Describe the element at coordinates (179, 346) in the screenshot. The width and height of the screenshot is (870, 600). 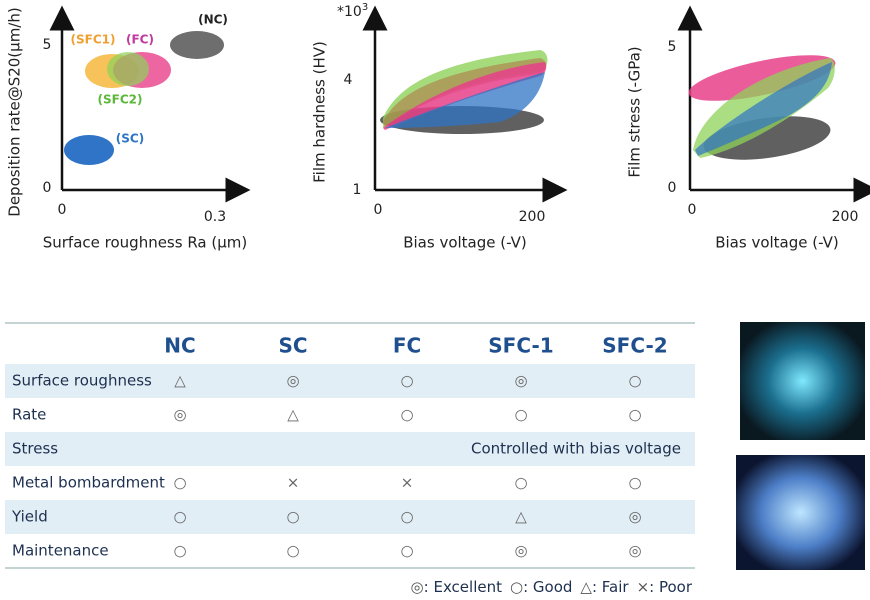
I see `column-header: NC` at that location.